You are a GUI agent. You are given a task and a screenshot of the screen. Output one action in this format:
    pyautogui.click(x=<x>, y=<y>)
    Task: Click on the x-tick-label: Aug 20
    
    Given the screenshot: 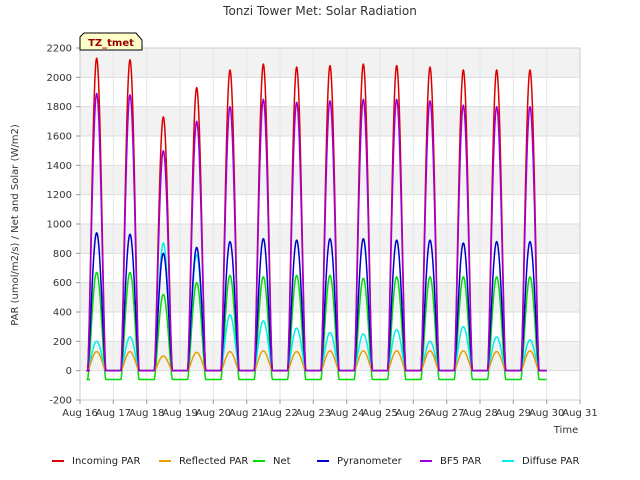 What is the action you would take?
    pyautogui.click(x=213, y=413)
    